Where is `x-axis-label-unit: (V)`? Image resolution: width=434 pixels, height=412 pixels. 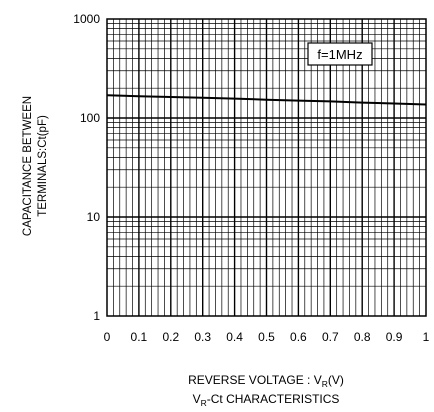
x-axis-label-unit: (V) is located at coordinates (336, 380).